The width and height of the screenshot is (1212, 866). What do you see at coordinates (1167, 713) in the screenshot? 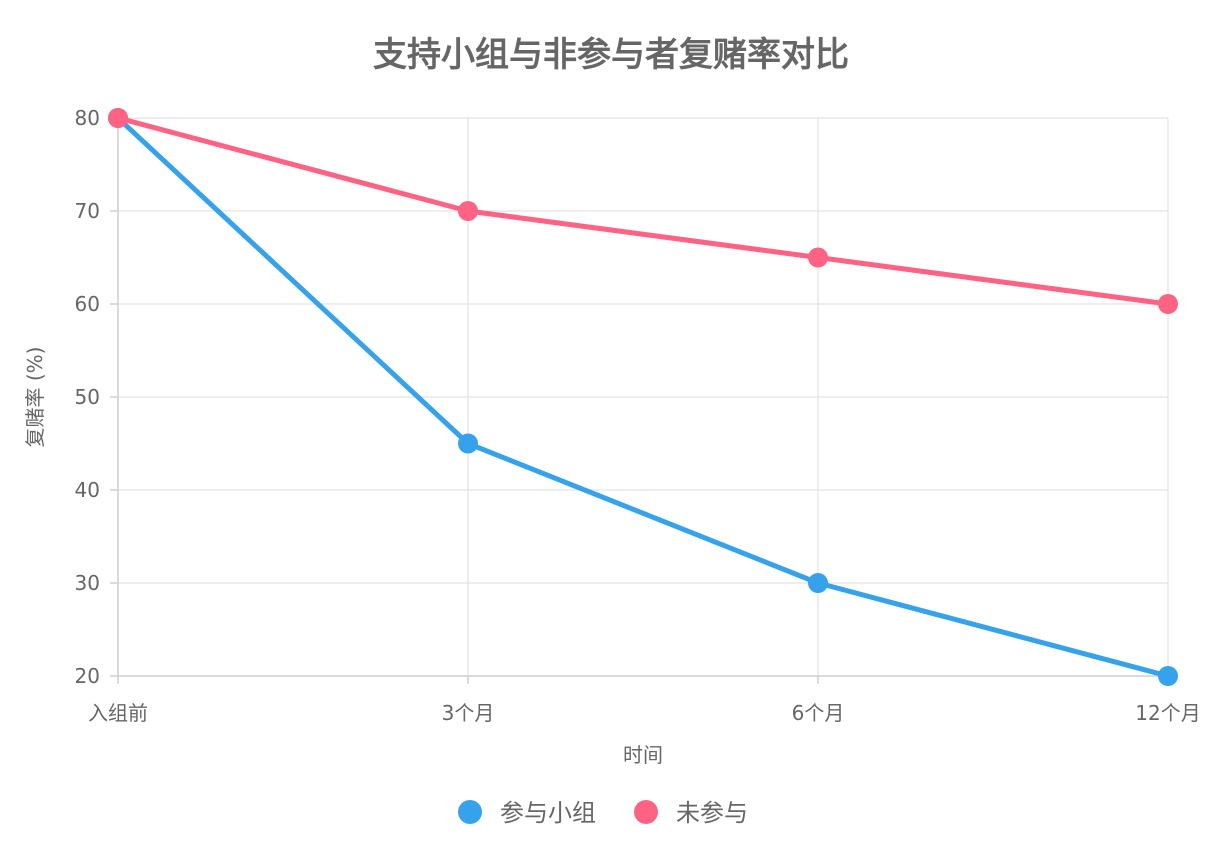
I see `x-tick-label: 12个月` at bounding box center [1167, 713].